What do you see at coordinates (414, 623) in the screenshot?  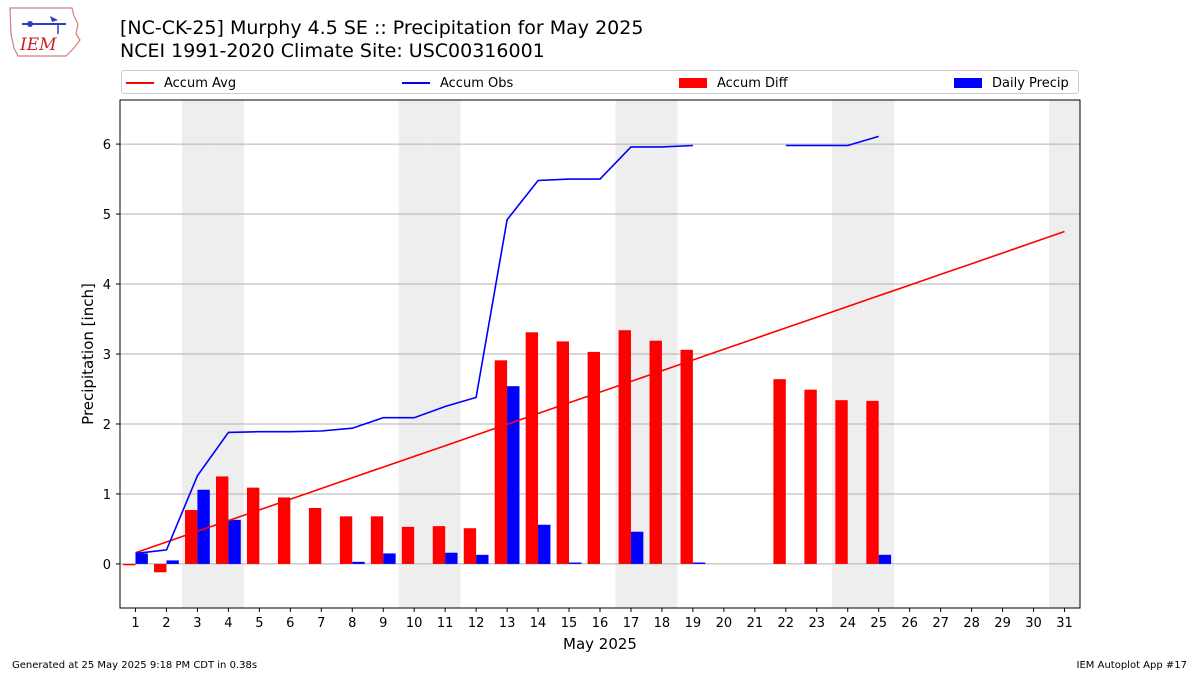 I see `x-tick-label: 10` at bounding box center [414, 623].